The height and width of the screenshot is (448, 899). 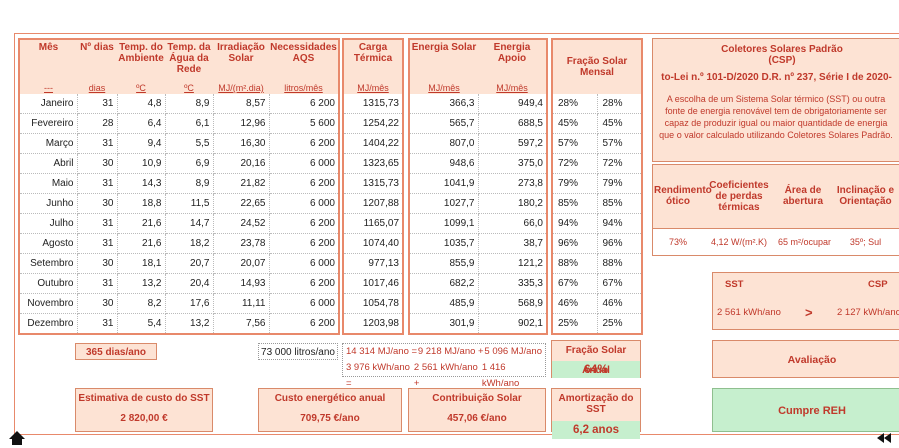 I want to click on column-header: Necessidades AQS, so click(x=304, y=61).